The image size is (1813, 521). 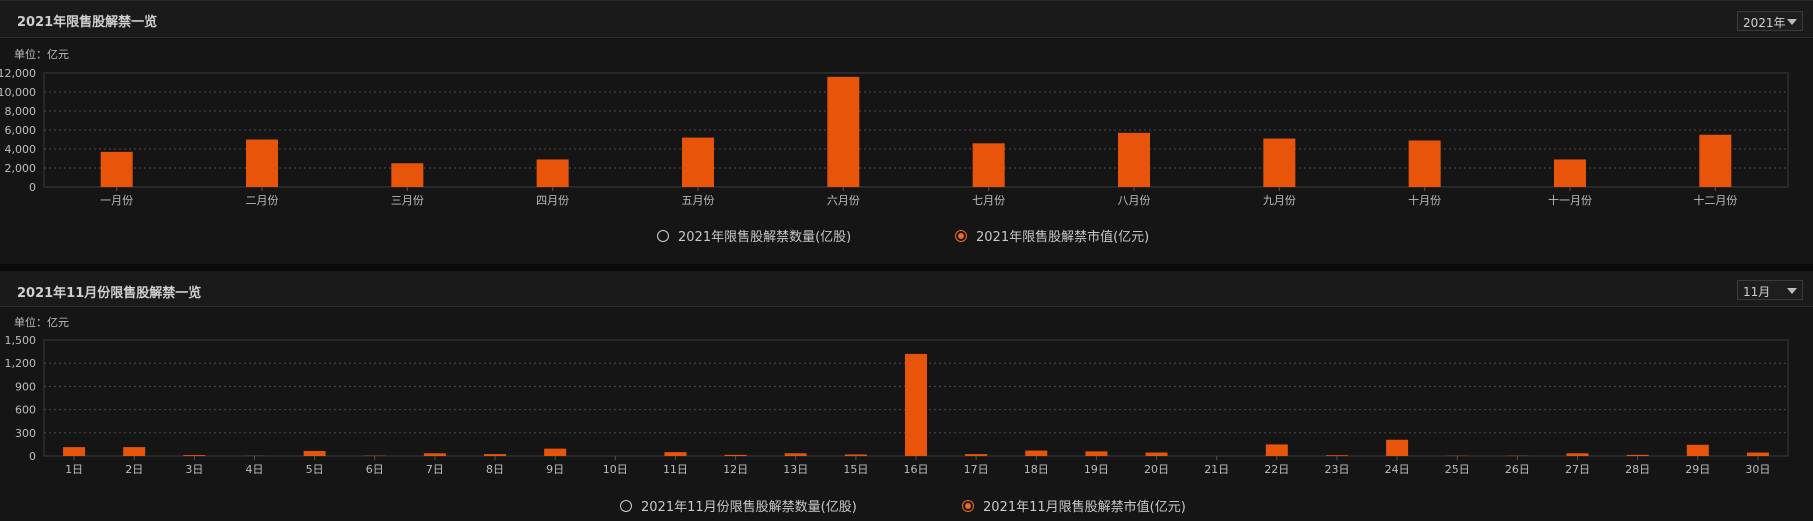 I want to click on y-tick-label: 6,000, so click(x=21, y=130).